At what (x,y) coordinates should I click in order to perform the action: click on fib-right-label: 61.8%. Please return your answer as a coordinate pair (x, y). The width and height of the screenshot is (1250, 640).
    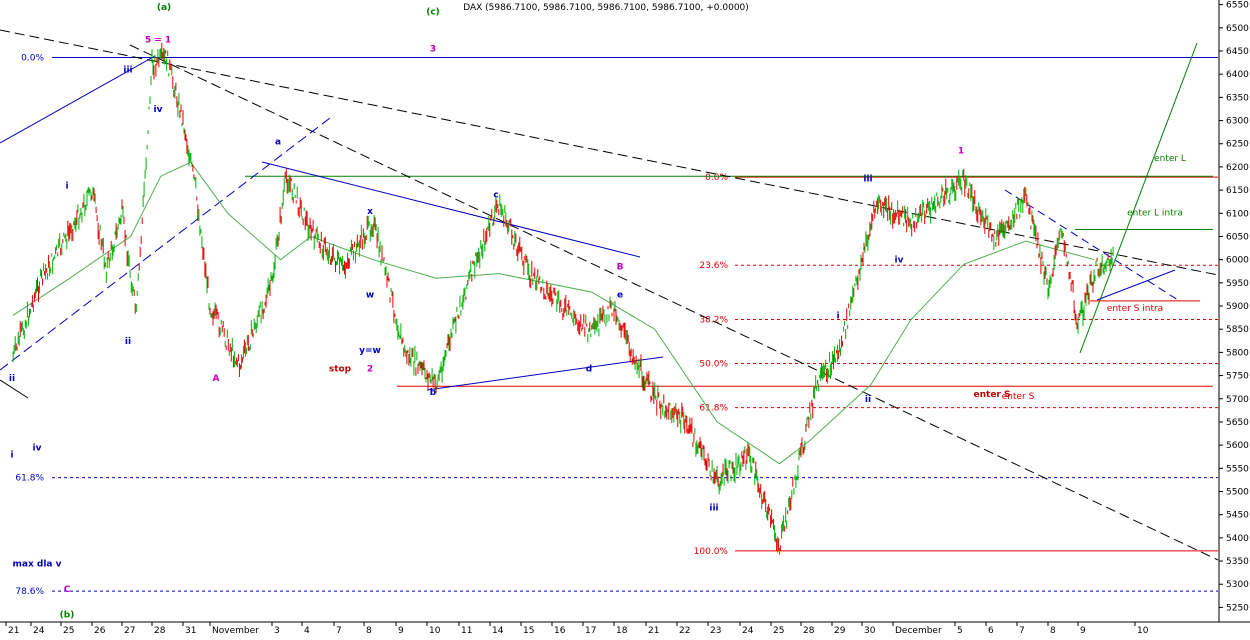
    Looking at the image, I should click on (713, 409).